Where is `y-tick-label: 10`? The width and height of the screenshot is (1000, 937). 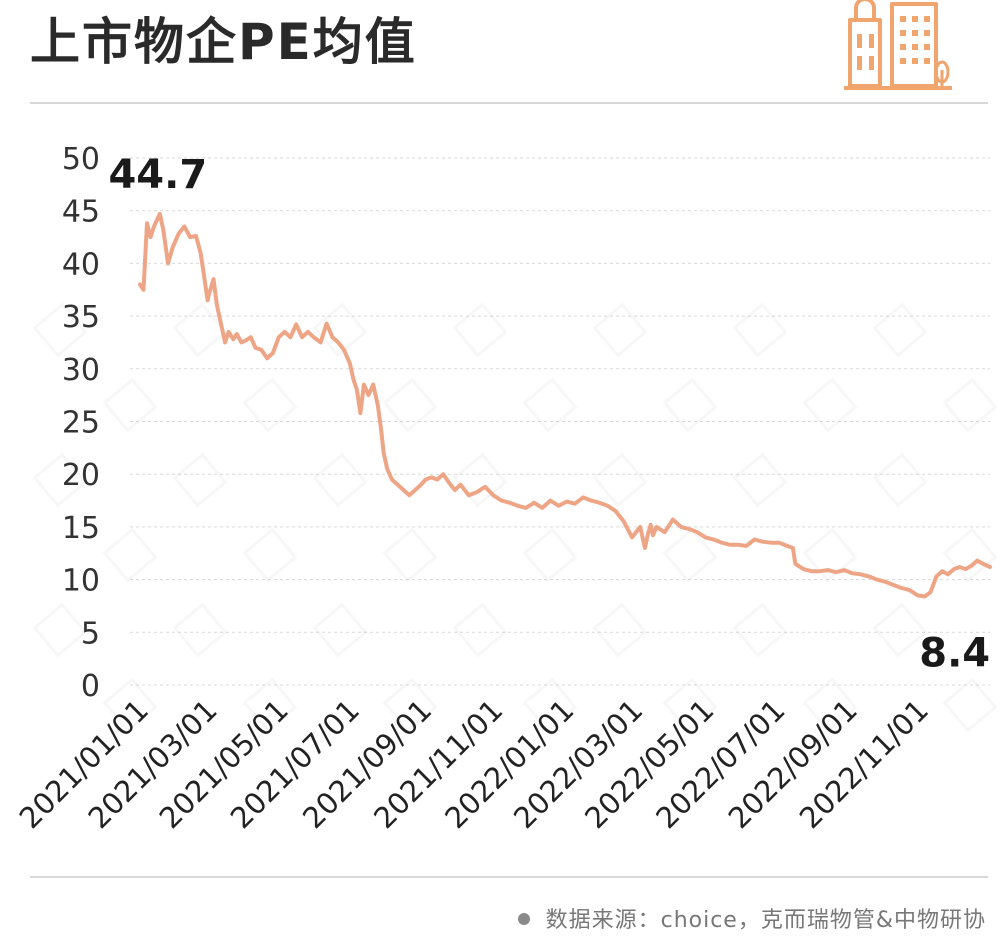 y-tick-label: 10 is located at coordinates (81, 581).